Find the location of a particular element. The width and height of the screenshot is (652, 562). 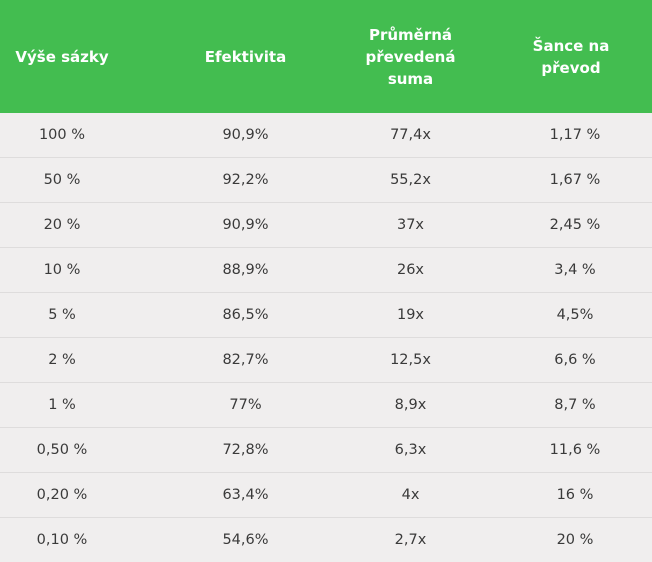

table-row: 5 % 86,5% 19x 4,5% is located at coordinates (326, 315).